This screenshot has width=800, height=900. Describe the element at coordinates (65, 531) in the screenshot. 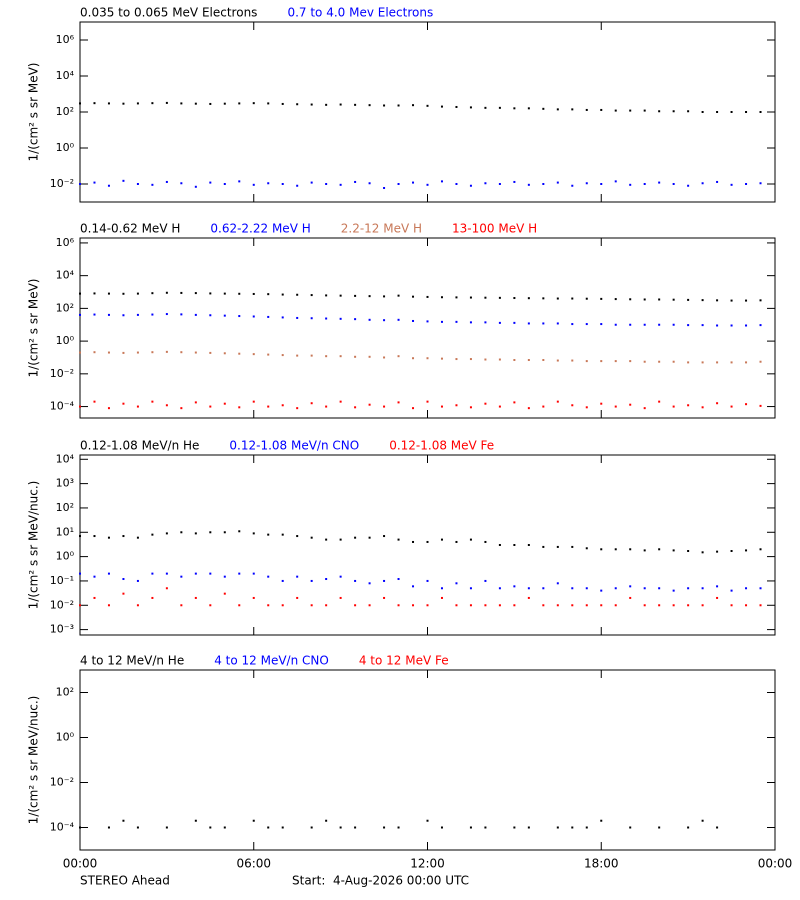

I see `y-tick-label: 10¹` at that location.